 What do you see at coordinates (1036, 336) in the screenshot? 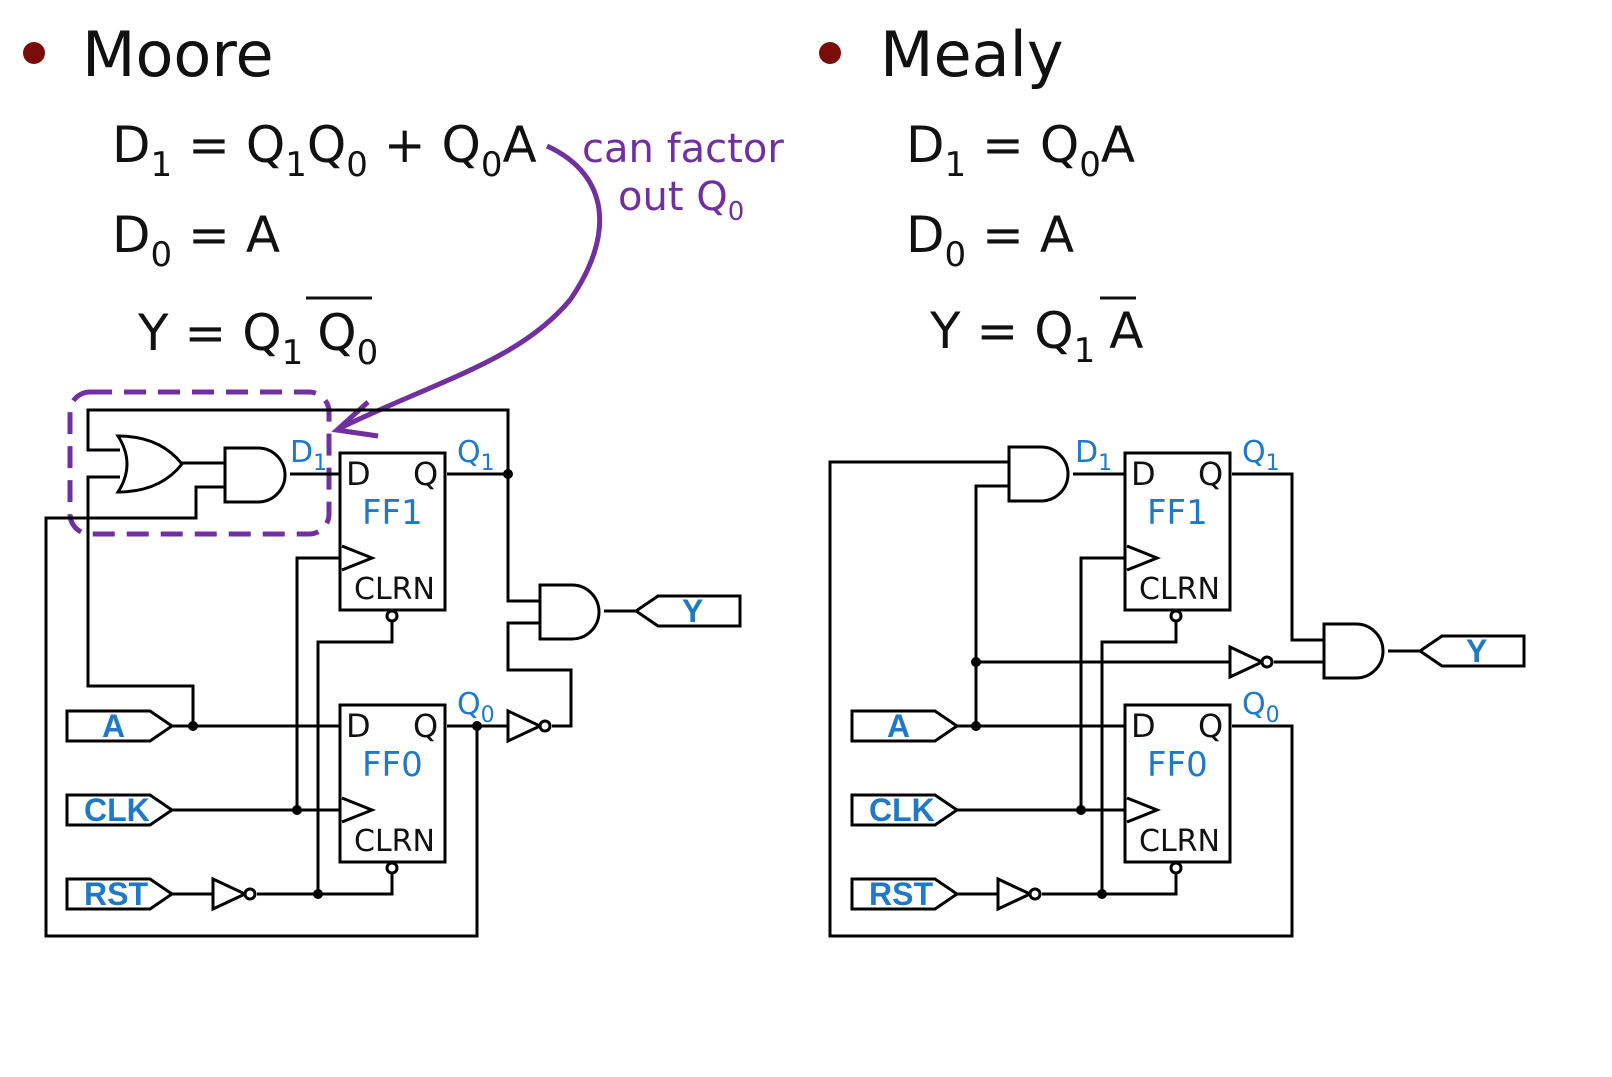
I see `mealy-eq-y: Y = Q1 A` at bounding box center [1036, 336].